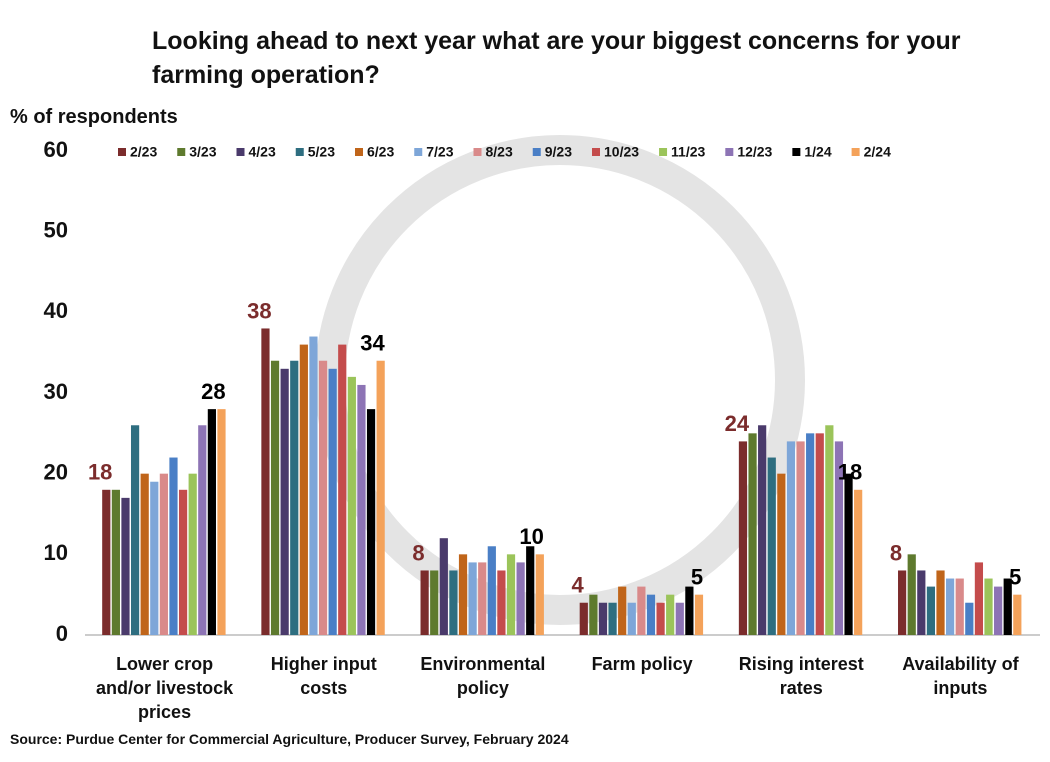 Image resolution: width=1050 pixels, height=762 pixels. Describe the element at coordinates (165, 688) in the screenshot. I see `x-tick-label: Lower crop and/or livestock prices` at that location.